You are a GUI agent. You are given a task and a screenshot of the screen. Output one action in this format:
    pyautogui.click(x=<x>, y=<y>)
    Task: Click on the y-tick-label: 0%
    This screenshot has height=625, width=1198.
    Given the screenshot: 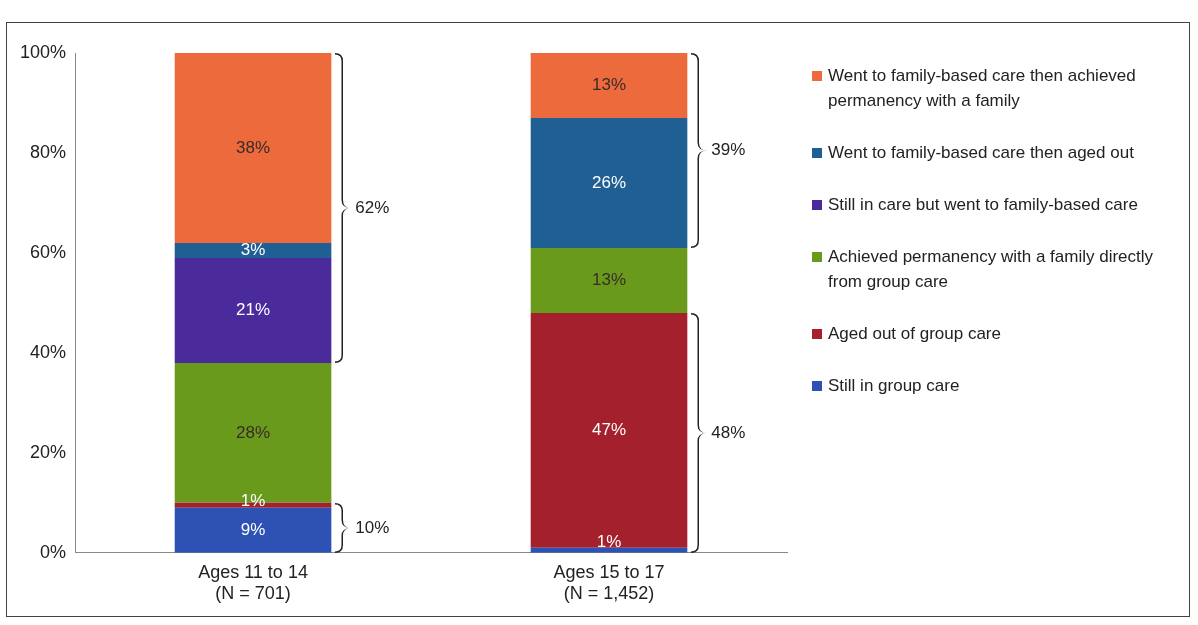 What is the action you would take?
    pyautogui.click(x=53, y=551)
    